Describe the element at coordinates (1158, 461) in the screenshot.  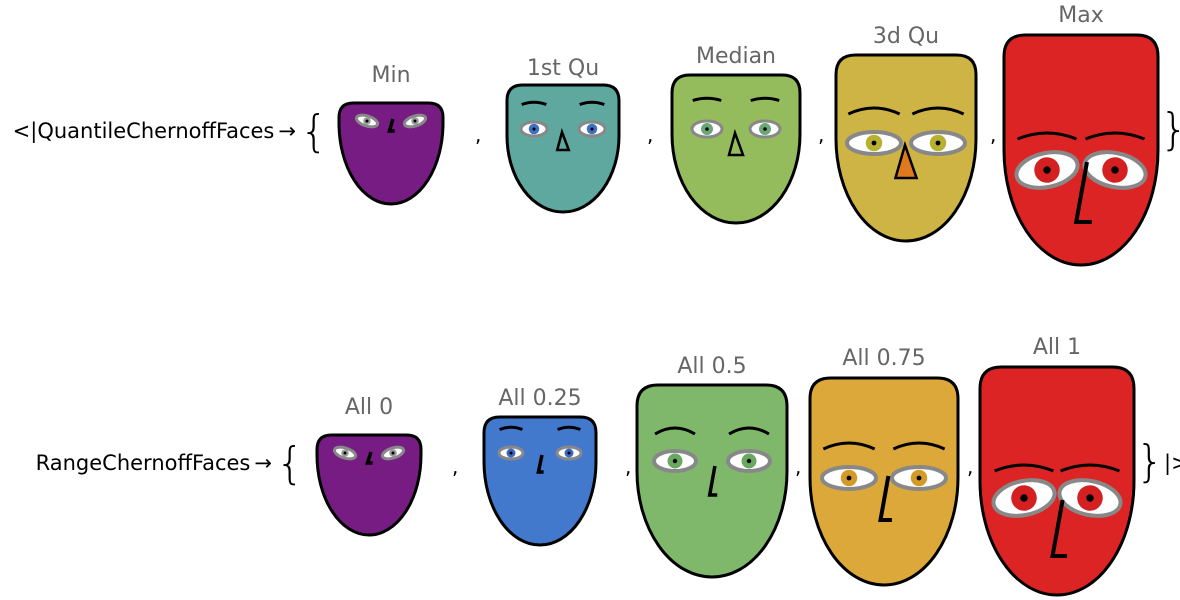
I see `close-brace-group: }|>` at that location.